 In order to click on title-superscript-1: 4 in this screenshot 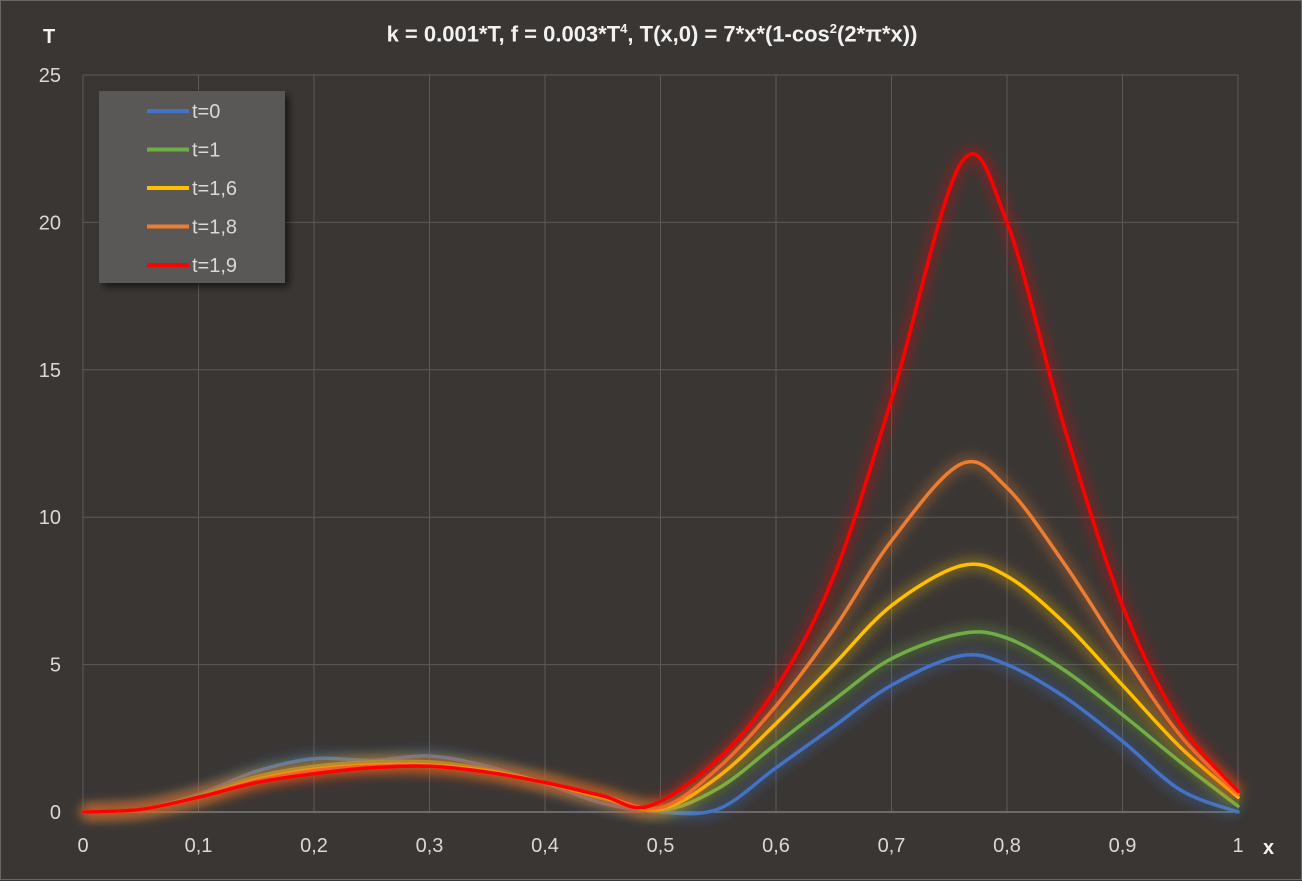, I will do `click(624, 28)`.